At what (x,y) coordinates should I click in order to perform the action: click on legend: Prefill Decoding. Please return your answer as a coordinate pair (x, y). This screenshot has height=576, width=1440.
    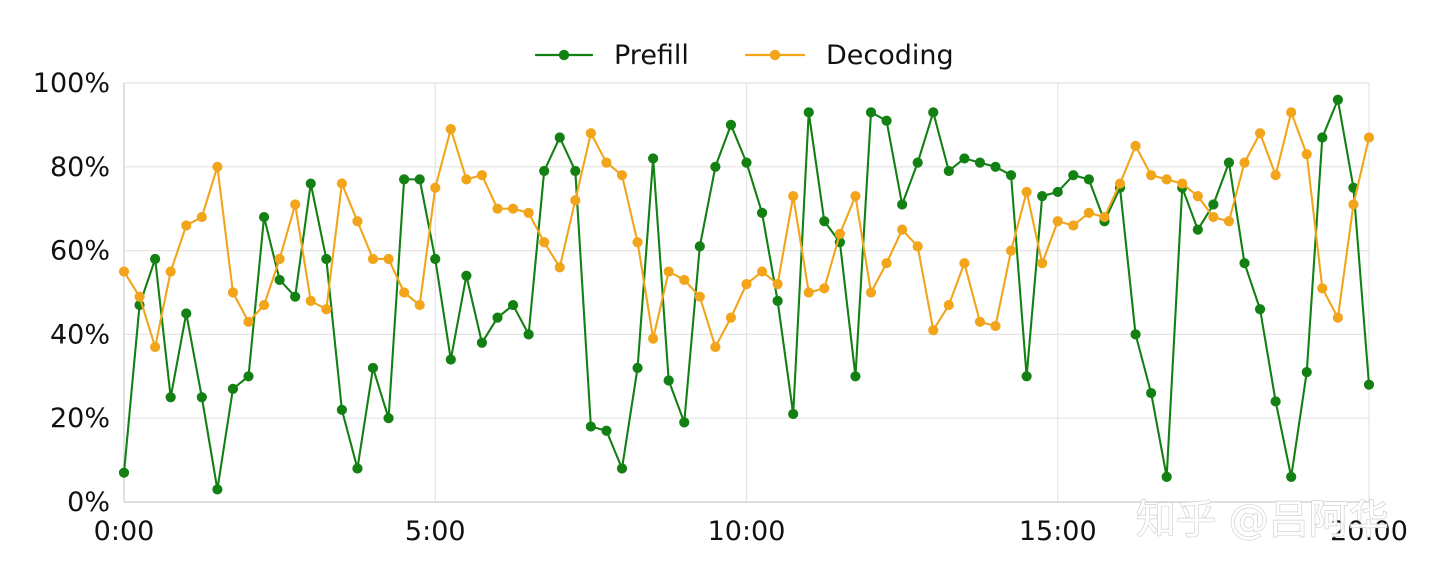
    Looking at the image, I should click on (744, 55).